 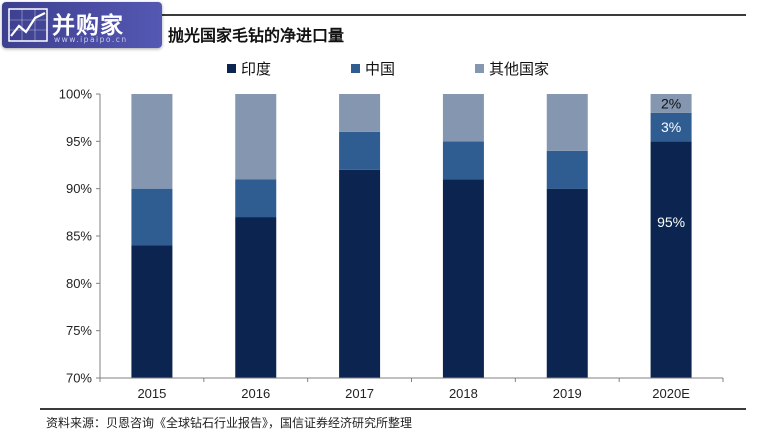 I want to click on brand-logo: 并购家 www.ipaipo.cn, so click(x=82, y=25).